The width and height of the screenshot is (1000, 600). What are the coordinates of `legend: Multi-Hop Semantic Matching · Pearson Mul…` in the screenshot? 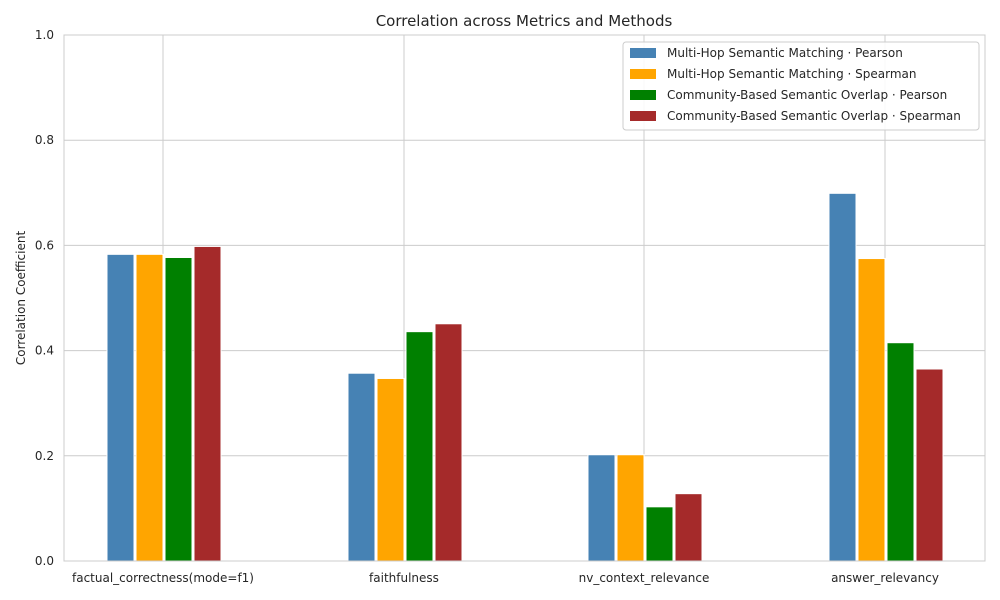 It's located at (801, 86).